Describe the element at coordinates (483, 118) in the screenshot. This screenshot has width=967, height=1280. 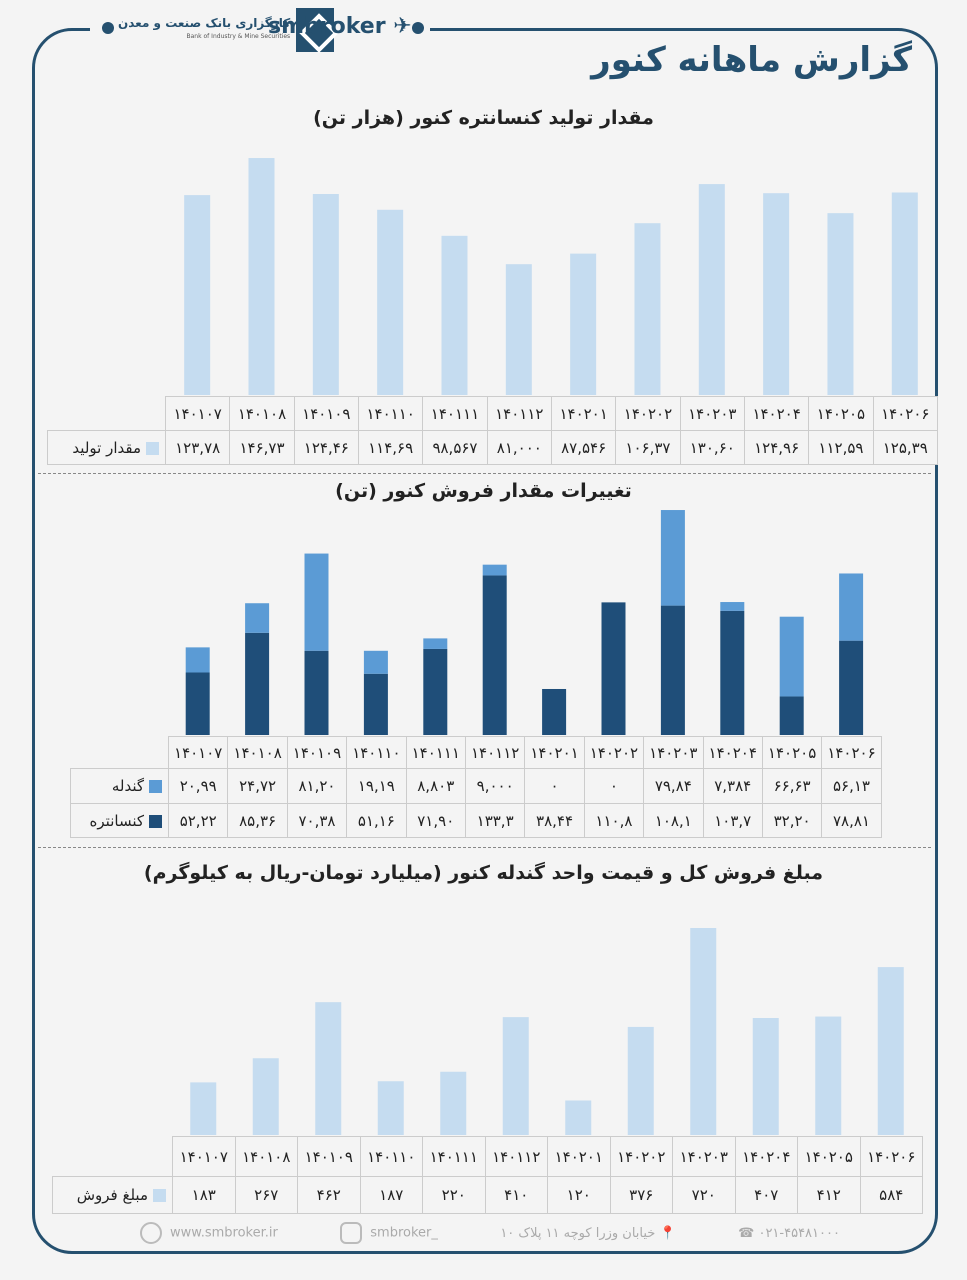
I see `chart1-title: مقدار تولید کنسانتره کنور (هزار تن)` at that location.